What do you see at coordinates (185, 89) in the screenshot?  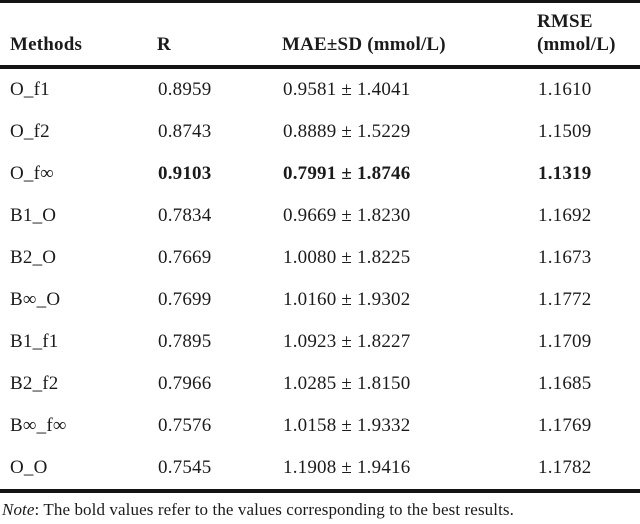 I see `cell-r: 0.8959` at bounding box center [185, 89].